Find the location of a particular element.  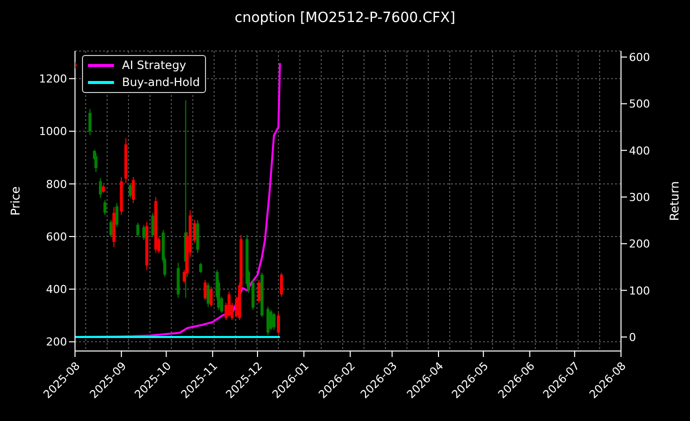

y-tick-label: 200 is located at coordinates (56, 342).